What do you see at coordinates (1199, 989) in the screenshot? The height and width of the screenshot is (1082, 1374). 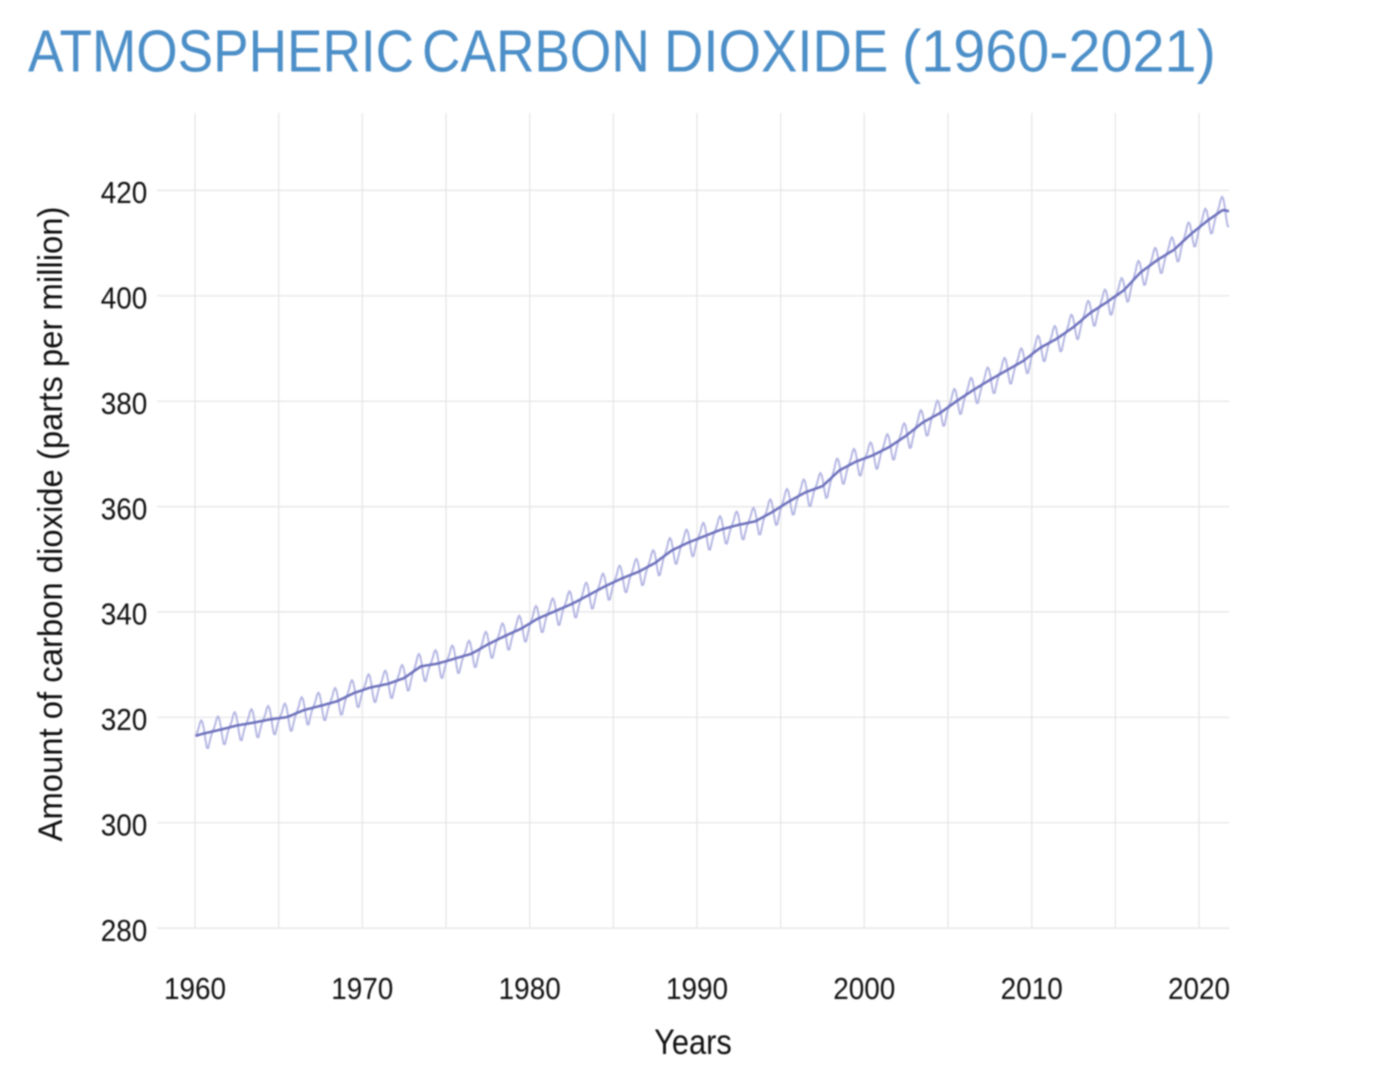 I see `svg-text: 2020` at bounding box center [1199, 989].